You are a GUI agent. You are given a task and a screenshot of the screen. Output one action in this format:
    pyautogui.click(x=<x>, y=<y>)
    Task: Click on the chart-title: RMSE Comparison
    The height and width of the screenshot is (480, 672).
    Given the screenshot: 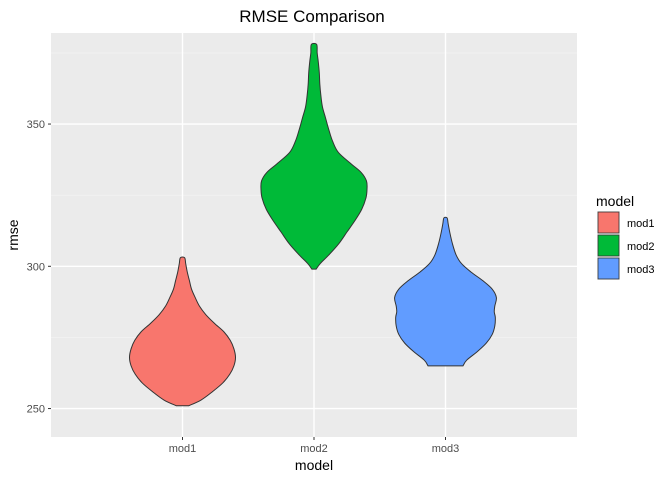 What is the action you would take?
    pyautogui.click(x=312, y=16)
    